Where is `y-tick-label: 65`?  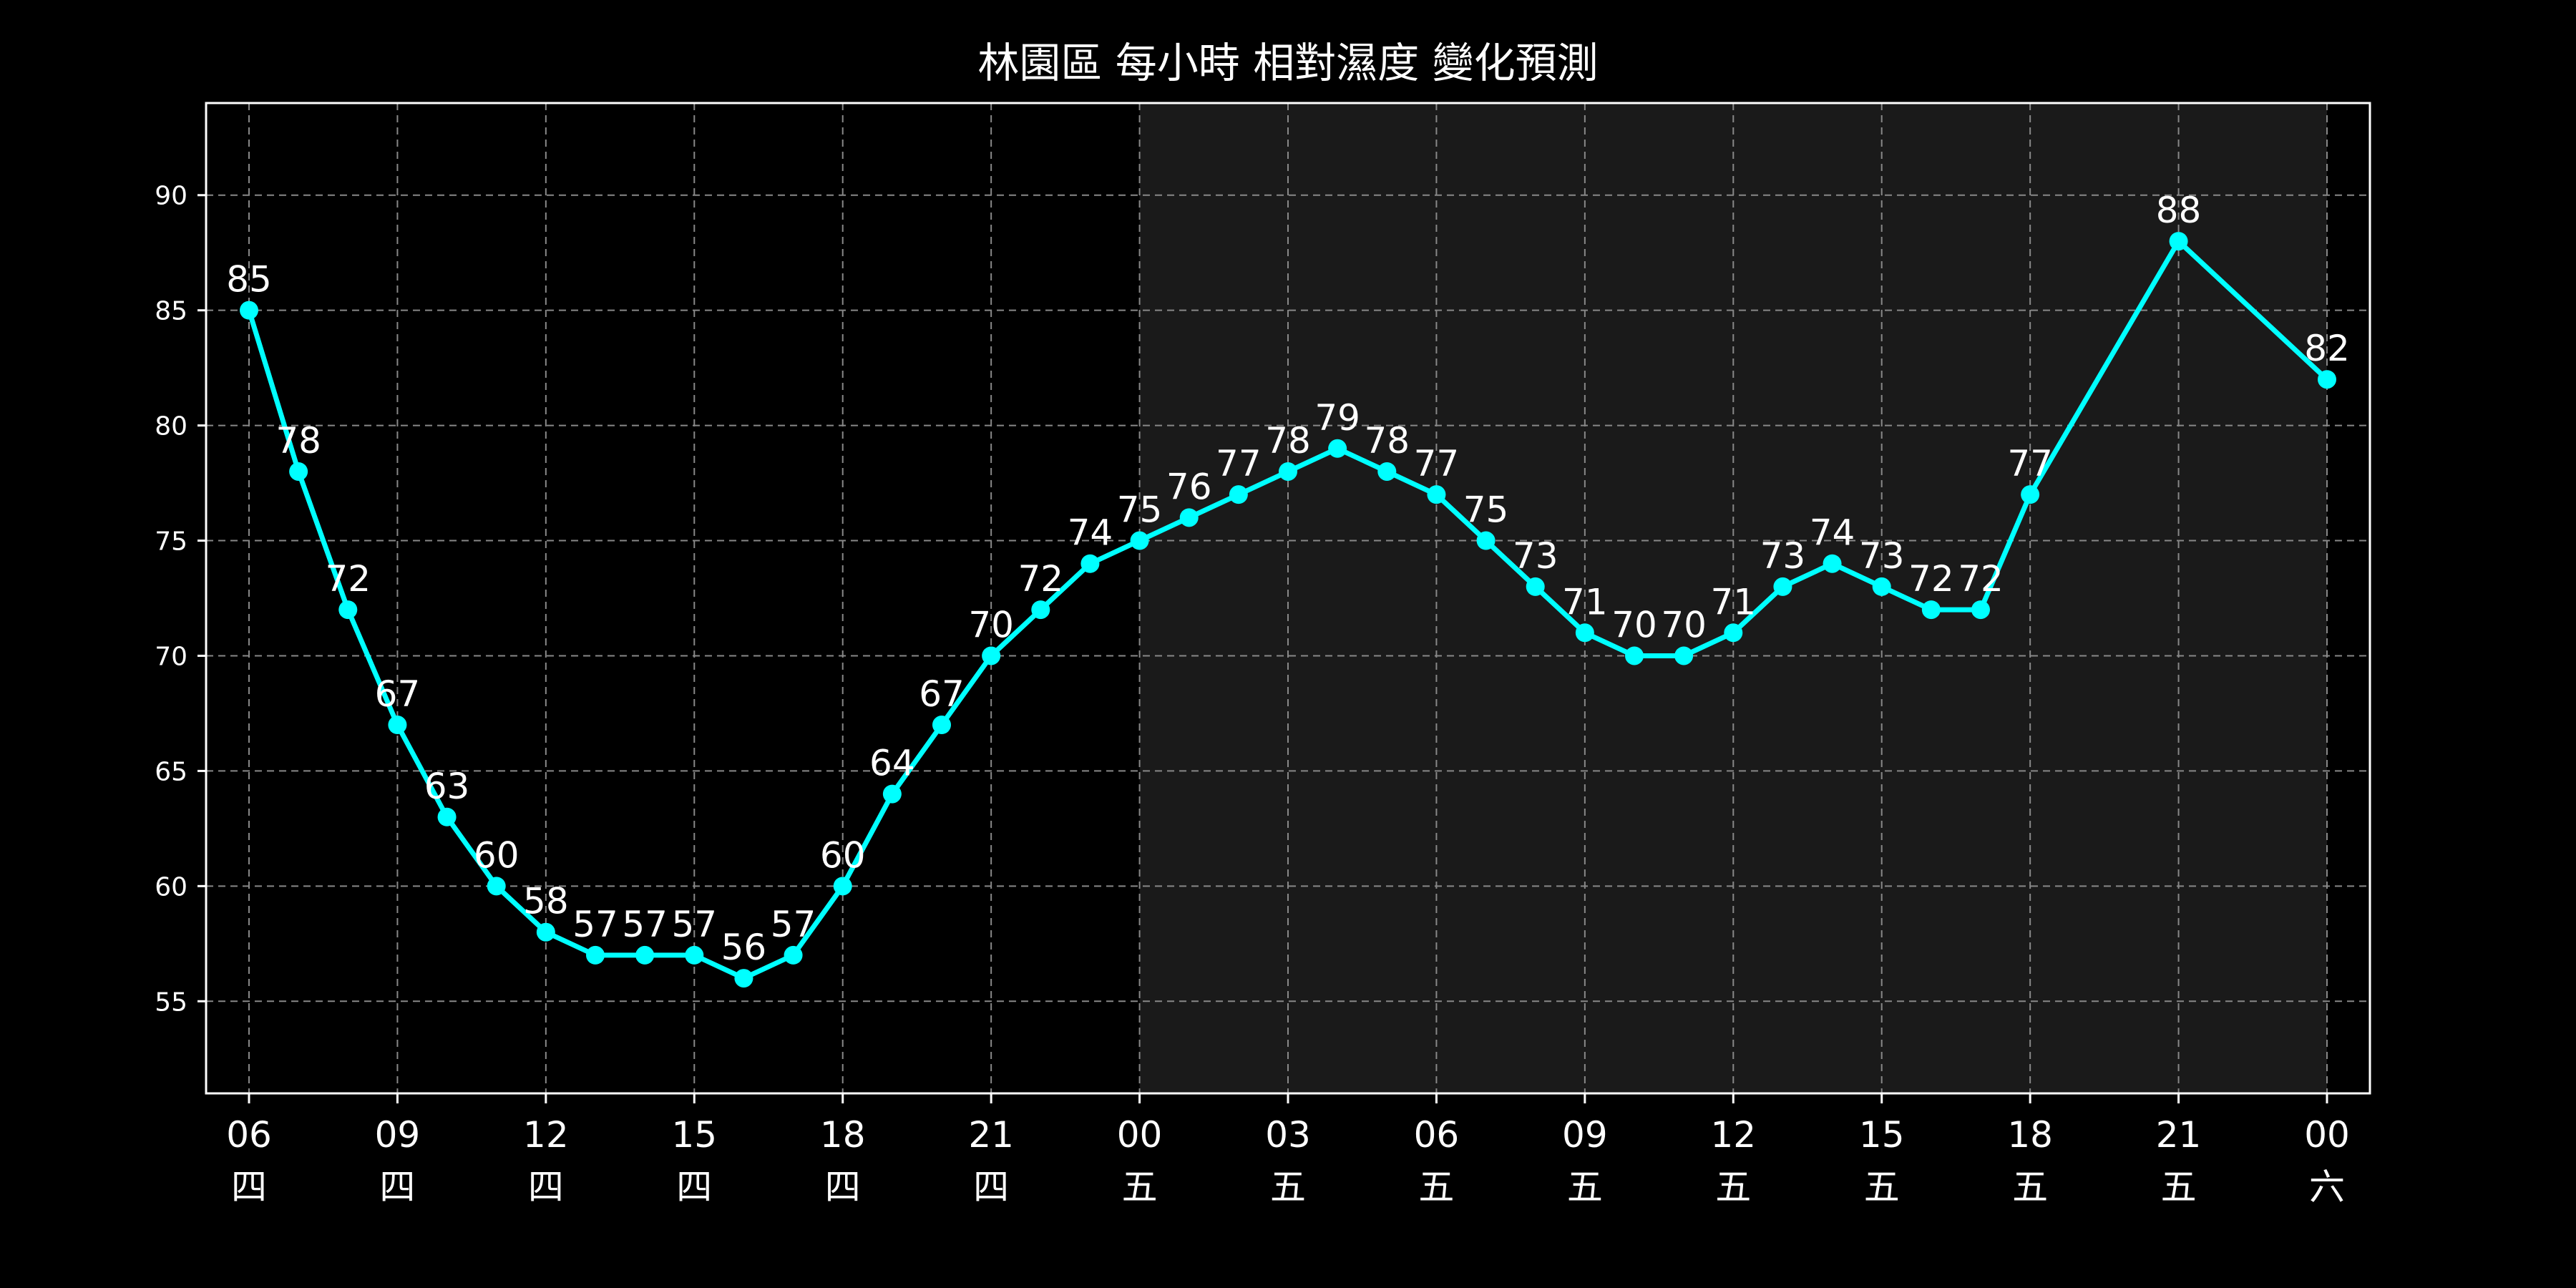 y-tick-label: 65 is located at coordinates (171, 771).